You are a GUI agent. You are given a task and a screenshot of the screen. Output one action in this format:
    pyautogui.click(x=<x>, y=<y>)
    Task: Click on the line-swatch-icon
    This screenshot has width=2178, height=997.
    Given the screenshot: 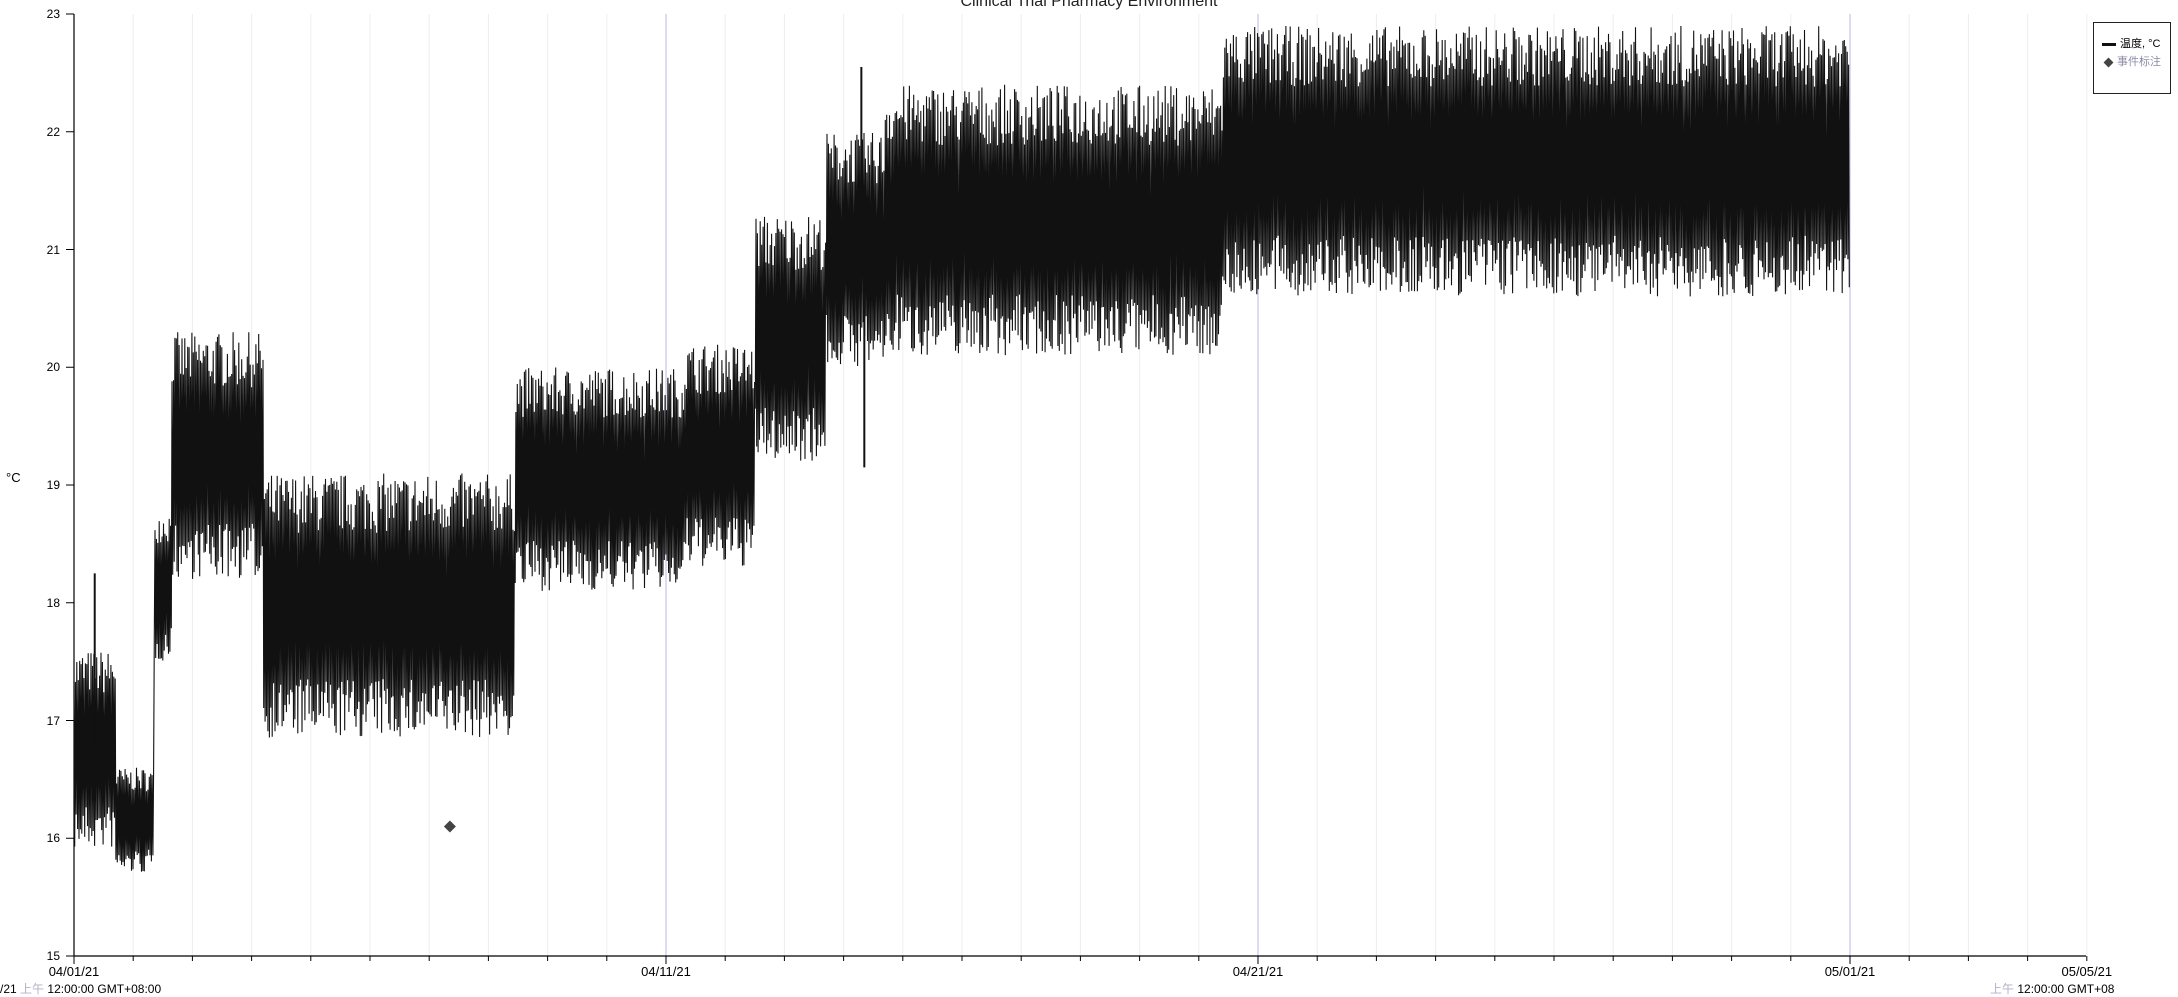 What is the action you would take?
    pyautogui.click(x=2109, y=44)
    